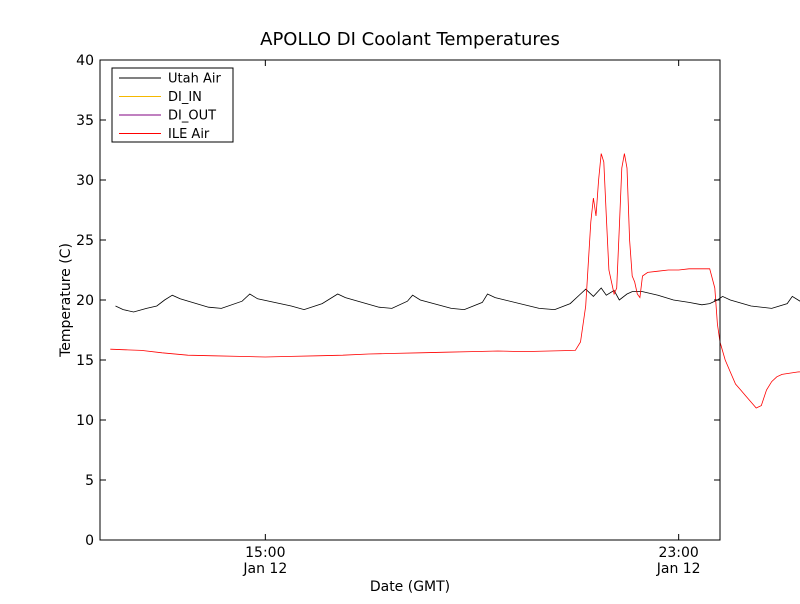  I want to click on y-tick-label: 25, so click(85, 241).